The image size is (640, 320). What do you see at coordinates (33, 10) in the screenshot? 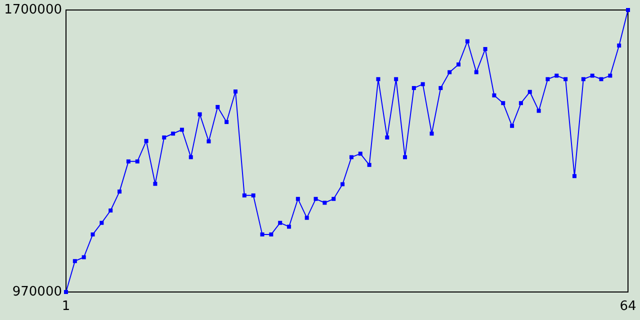
I see `y-tick-label: 1700000` at bounding box center [33, 10].